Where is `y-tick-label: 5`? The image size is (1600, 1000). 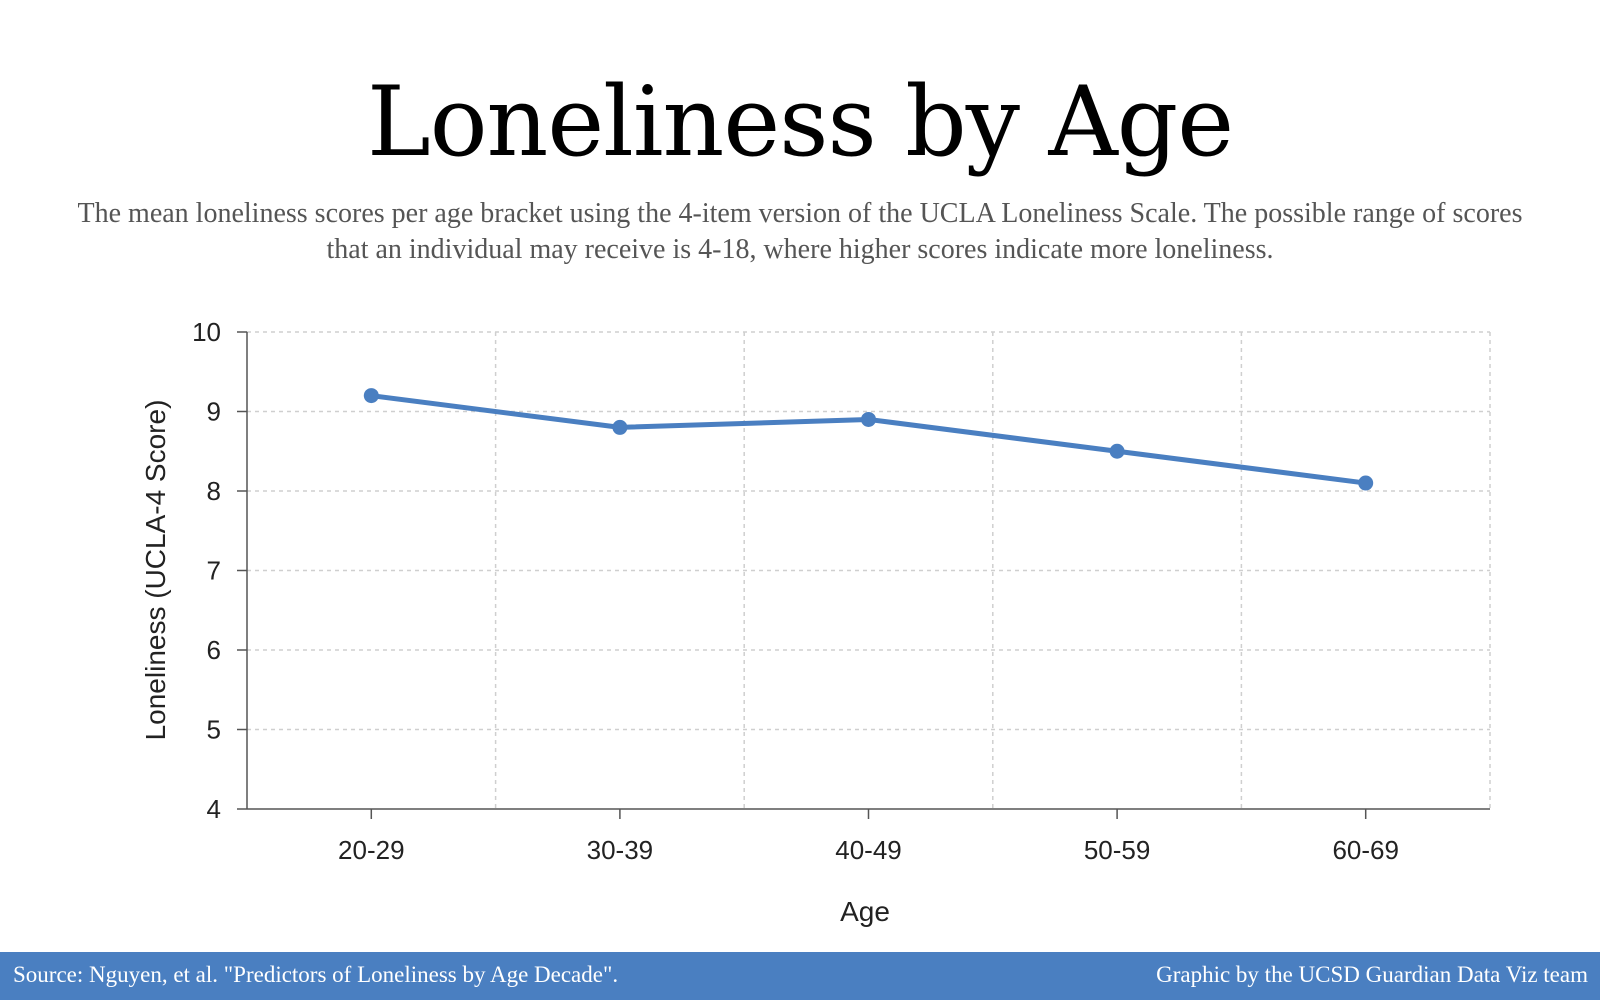
y-tick-label: 5 is located at coordinates (214, 730).